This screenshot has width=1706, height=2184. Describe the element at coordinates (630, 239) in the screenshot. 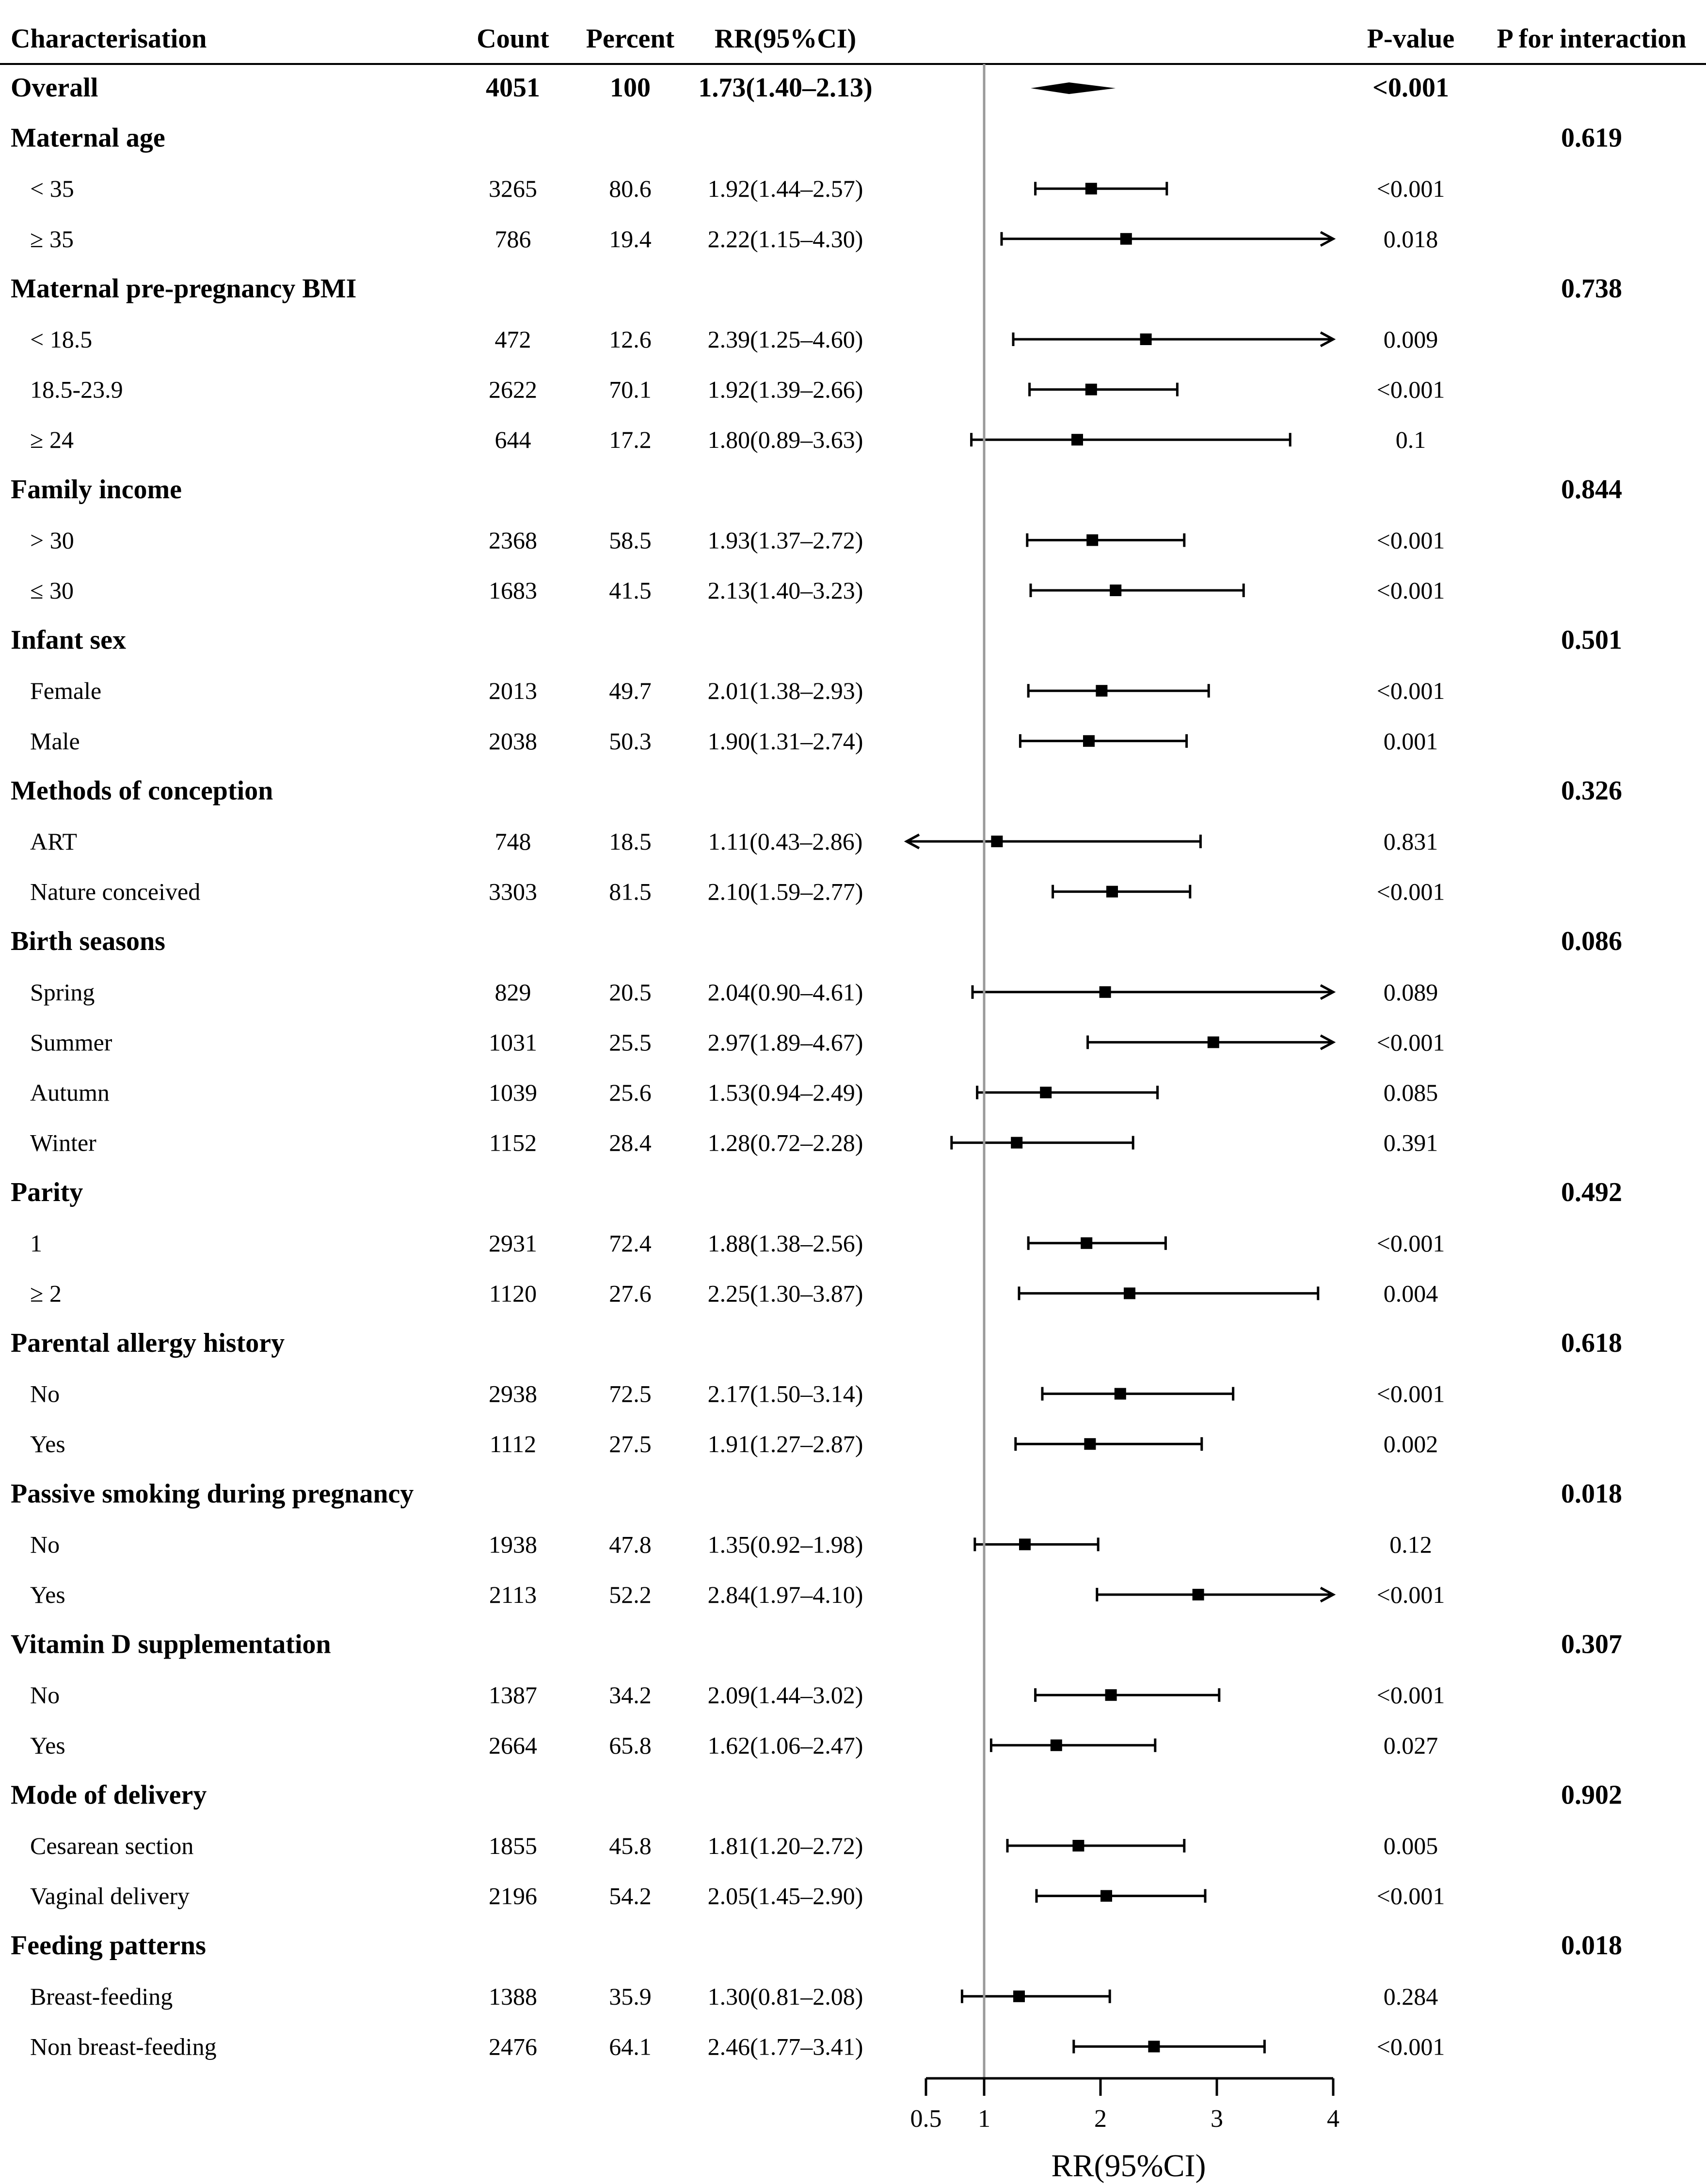

I see `percent-value: 19.4` at that location.